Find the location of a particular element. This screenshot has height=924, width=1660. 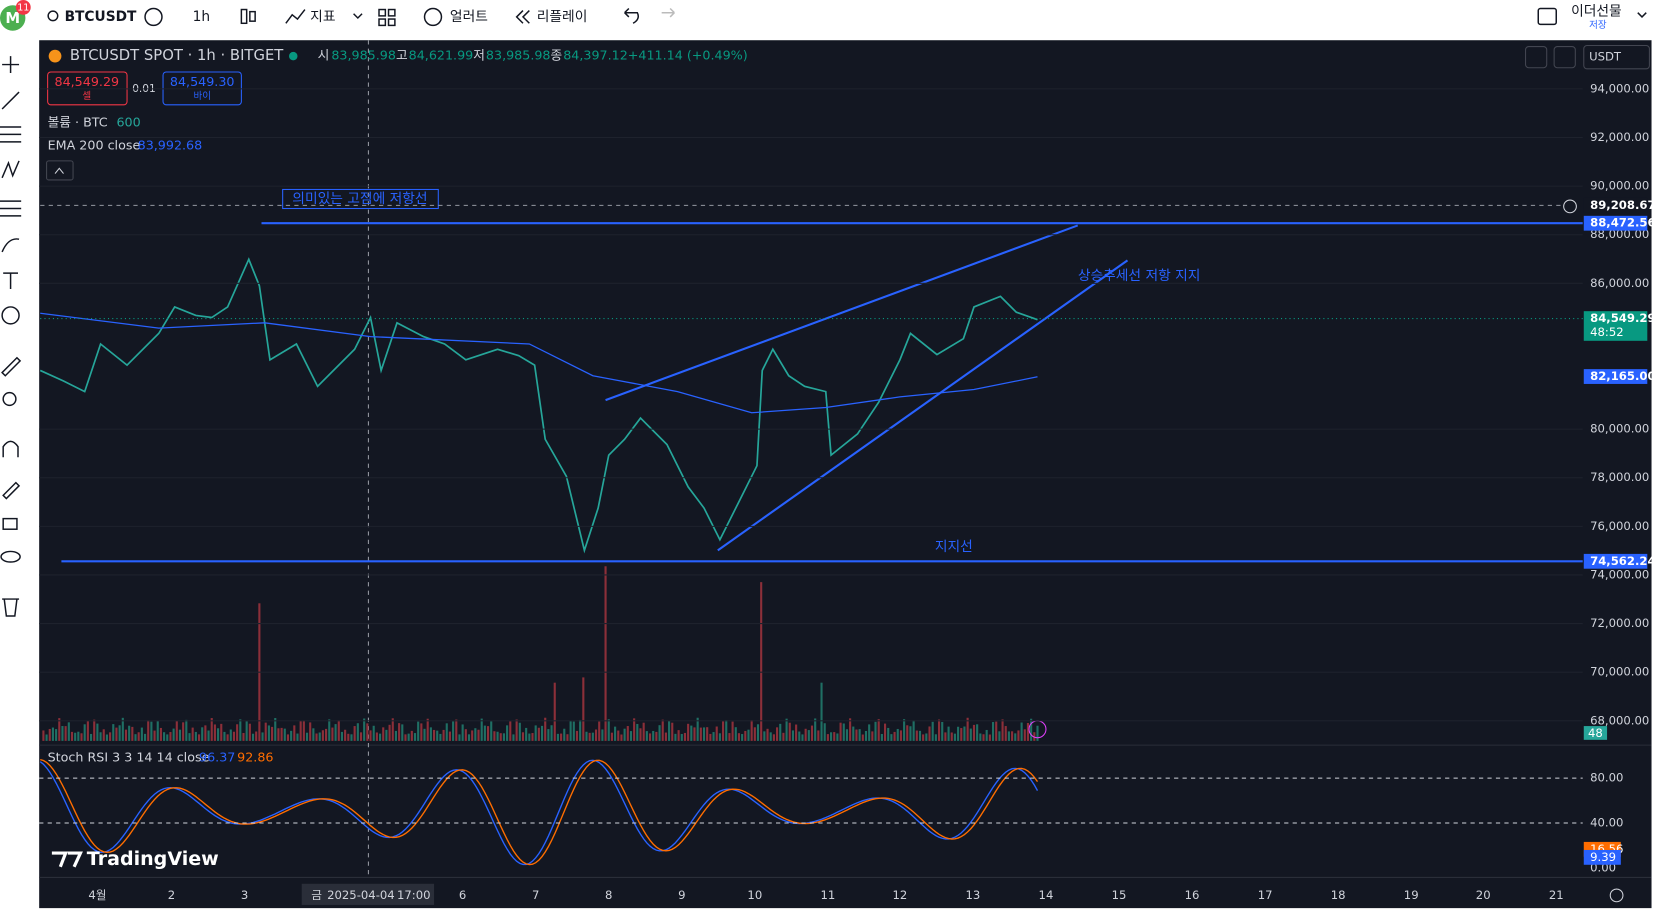

save: 저장 is located at coordinates (1598, 25).